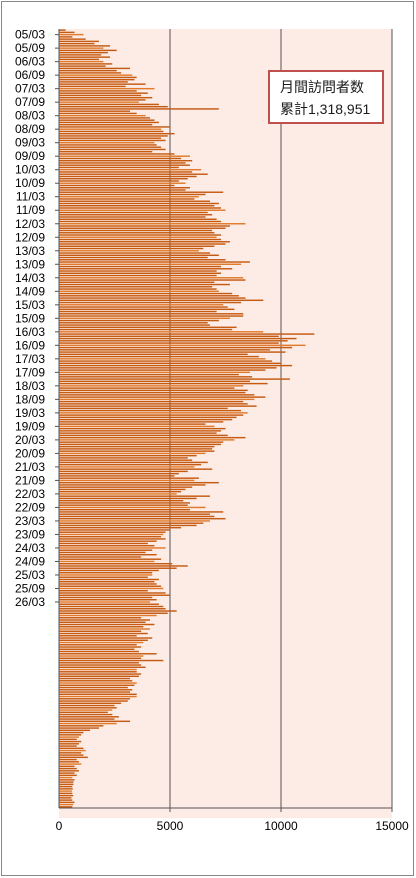 The width and height of the screenshot is (416, 878). Describe the element at coordinates (30, 480) in the screenshot. I see `y-tick-label: 21/09` at that location.